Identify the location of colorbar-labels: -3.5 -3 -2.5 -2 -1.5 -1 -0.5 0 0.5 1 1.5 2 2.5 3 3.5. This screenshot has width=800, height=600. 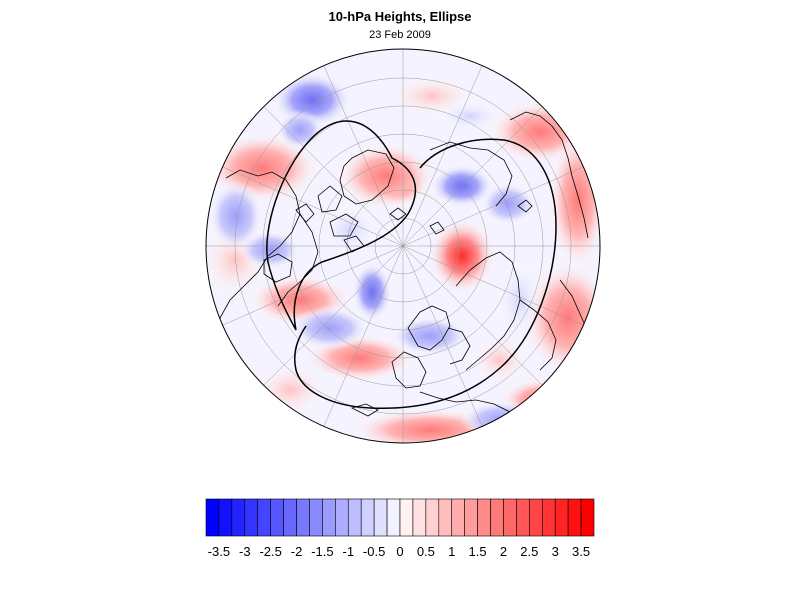
(399, 551).